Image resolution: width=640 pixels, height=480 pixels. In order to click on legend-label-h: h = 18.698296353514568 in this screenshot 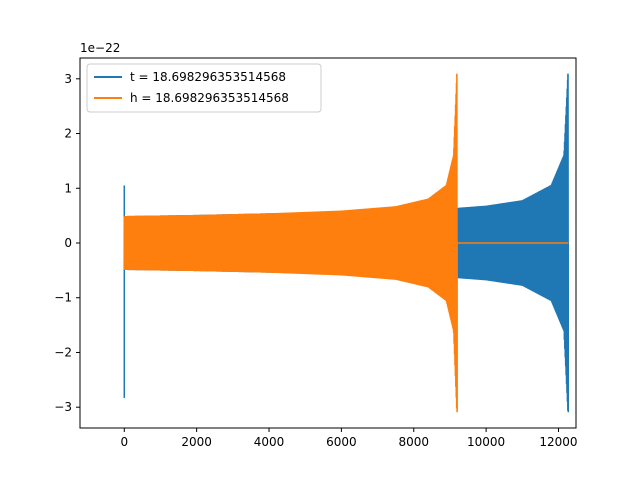, I will do `click(209, 98)`.